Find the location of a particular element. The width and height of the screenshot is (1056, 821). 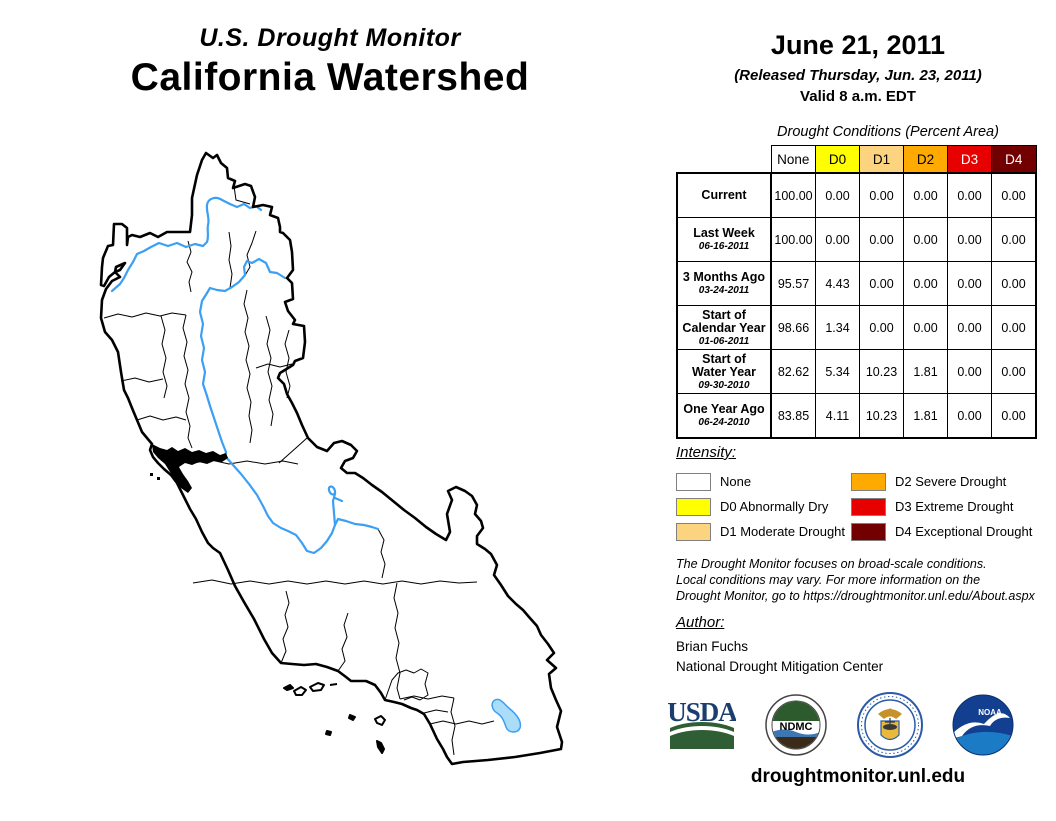

page-title: California Watershed is located at coordinates (330, 77).